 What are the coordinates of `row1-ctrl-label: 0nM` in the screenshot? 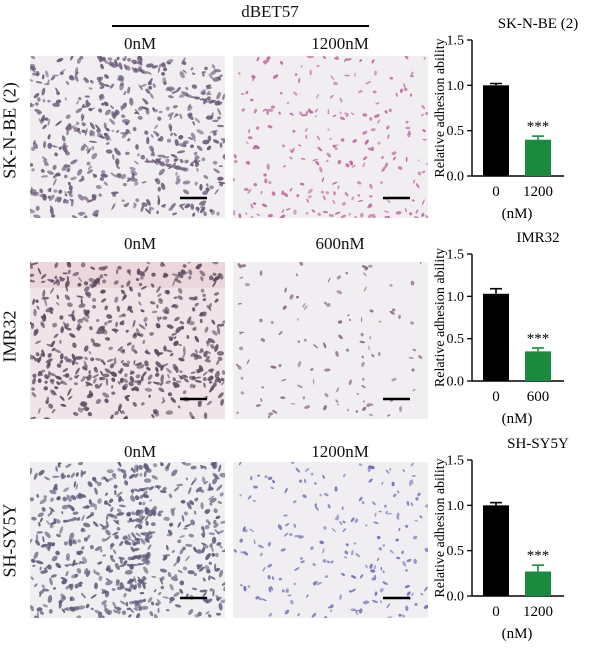 It's located at (140, 43).